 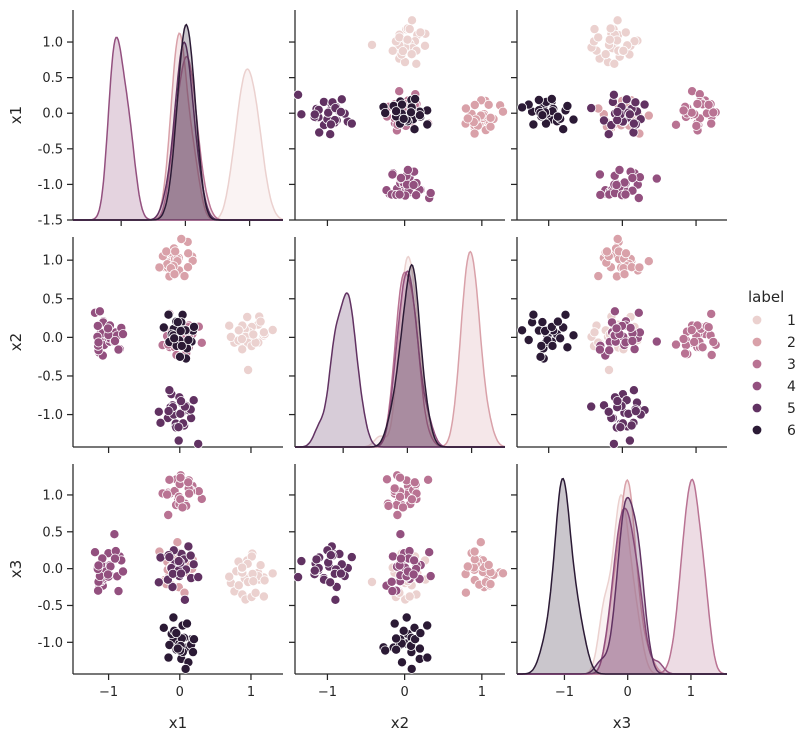 I want to click on y-tick-label: 1.0, so click(x=52, y=43).